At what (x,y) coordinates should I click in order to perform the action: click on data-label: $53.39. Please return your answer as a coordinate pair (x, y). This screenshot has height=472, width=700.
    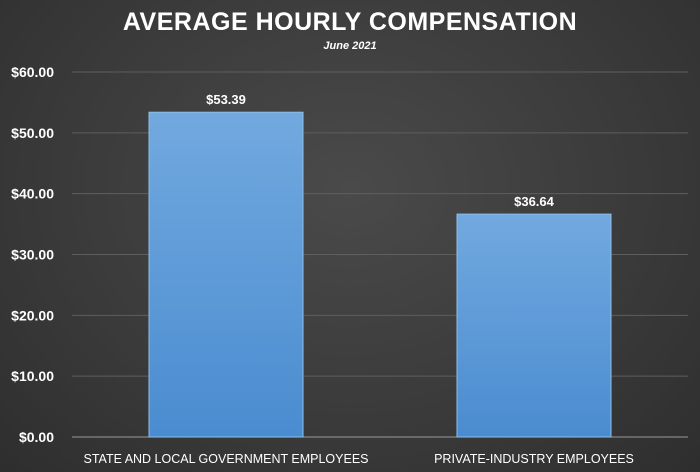
    Looking at the image, I should click on (226, 99).